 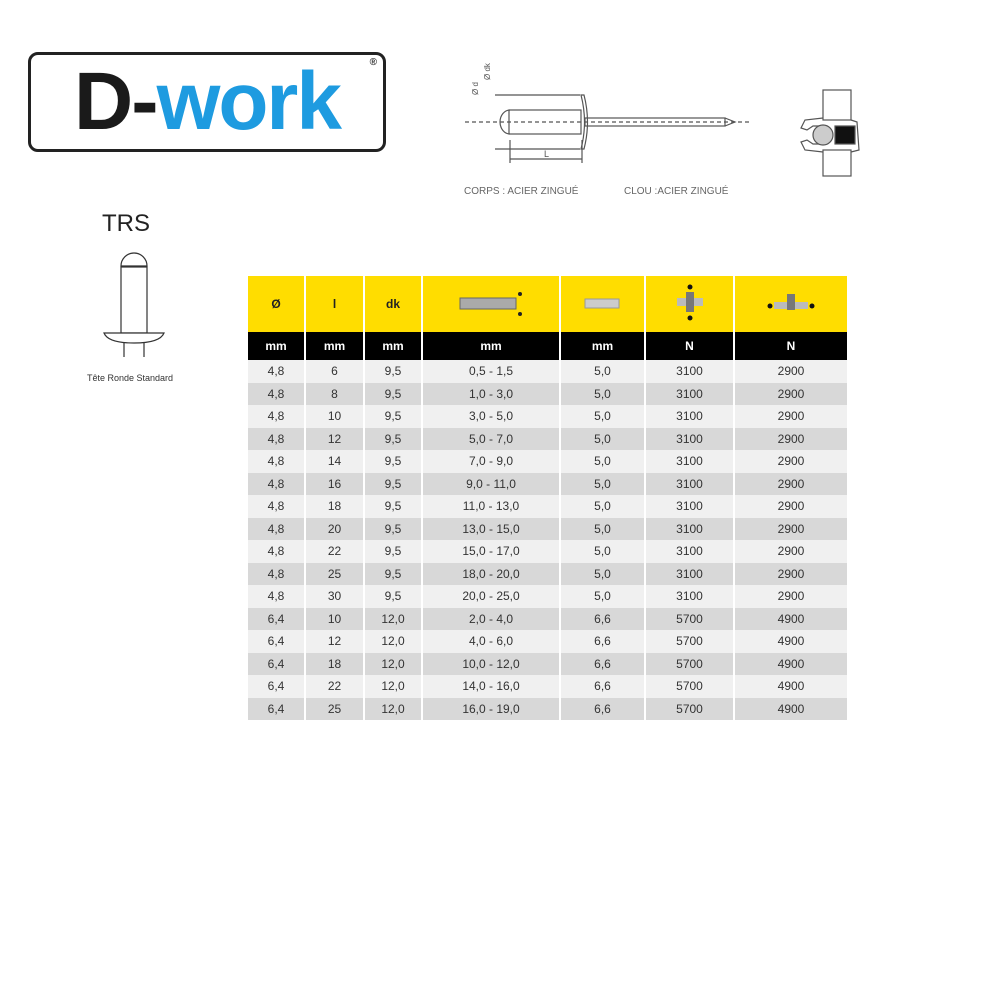 What do you see at coordinates (487, 71) in the screenshot?
I see `label-dk: Ø dk` at bounding box center [487, 71].